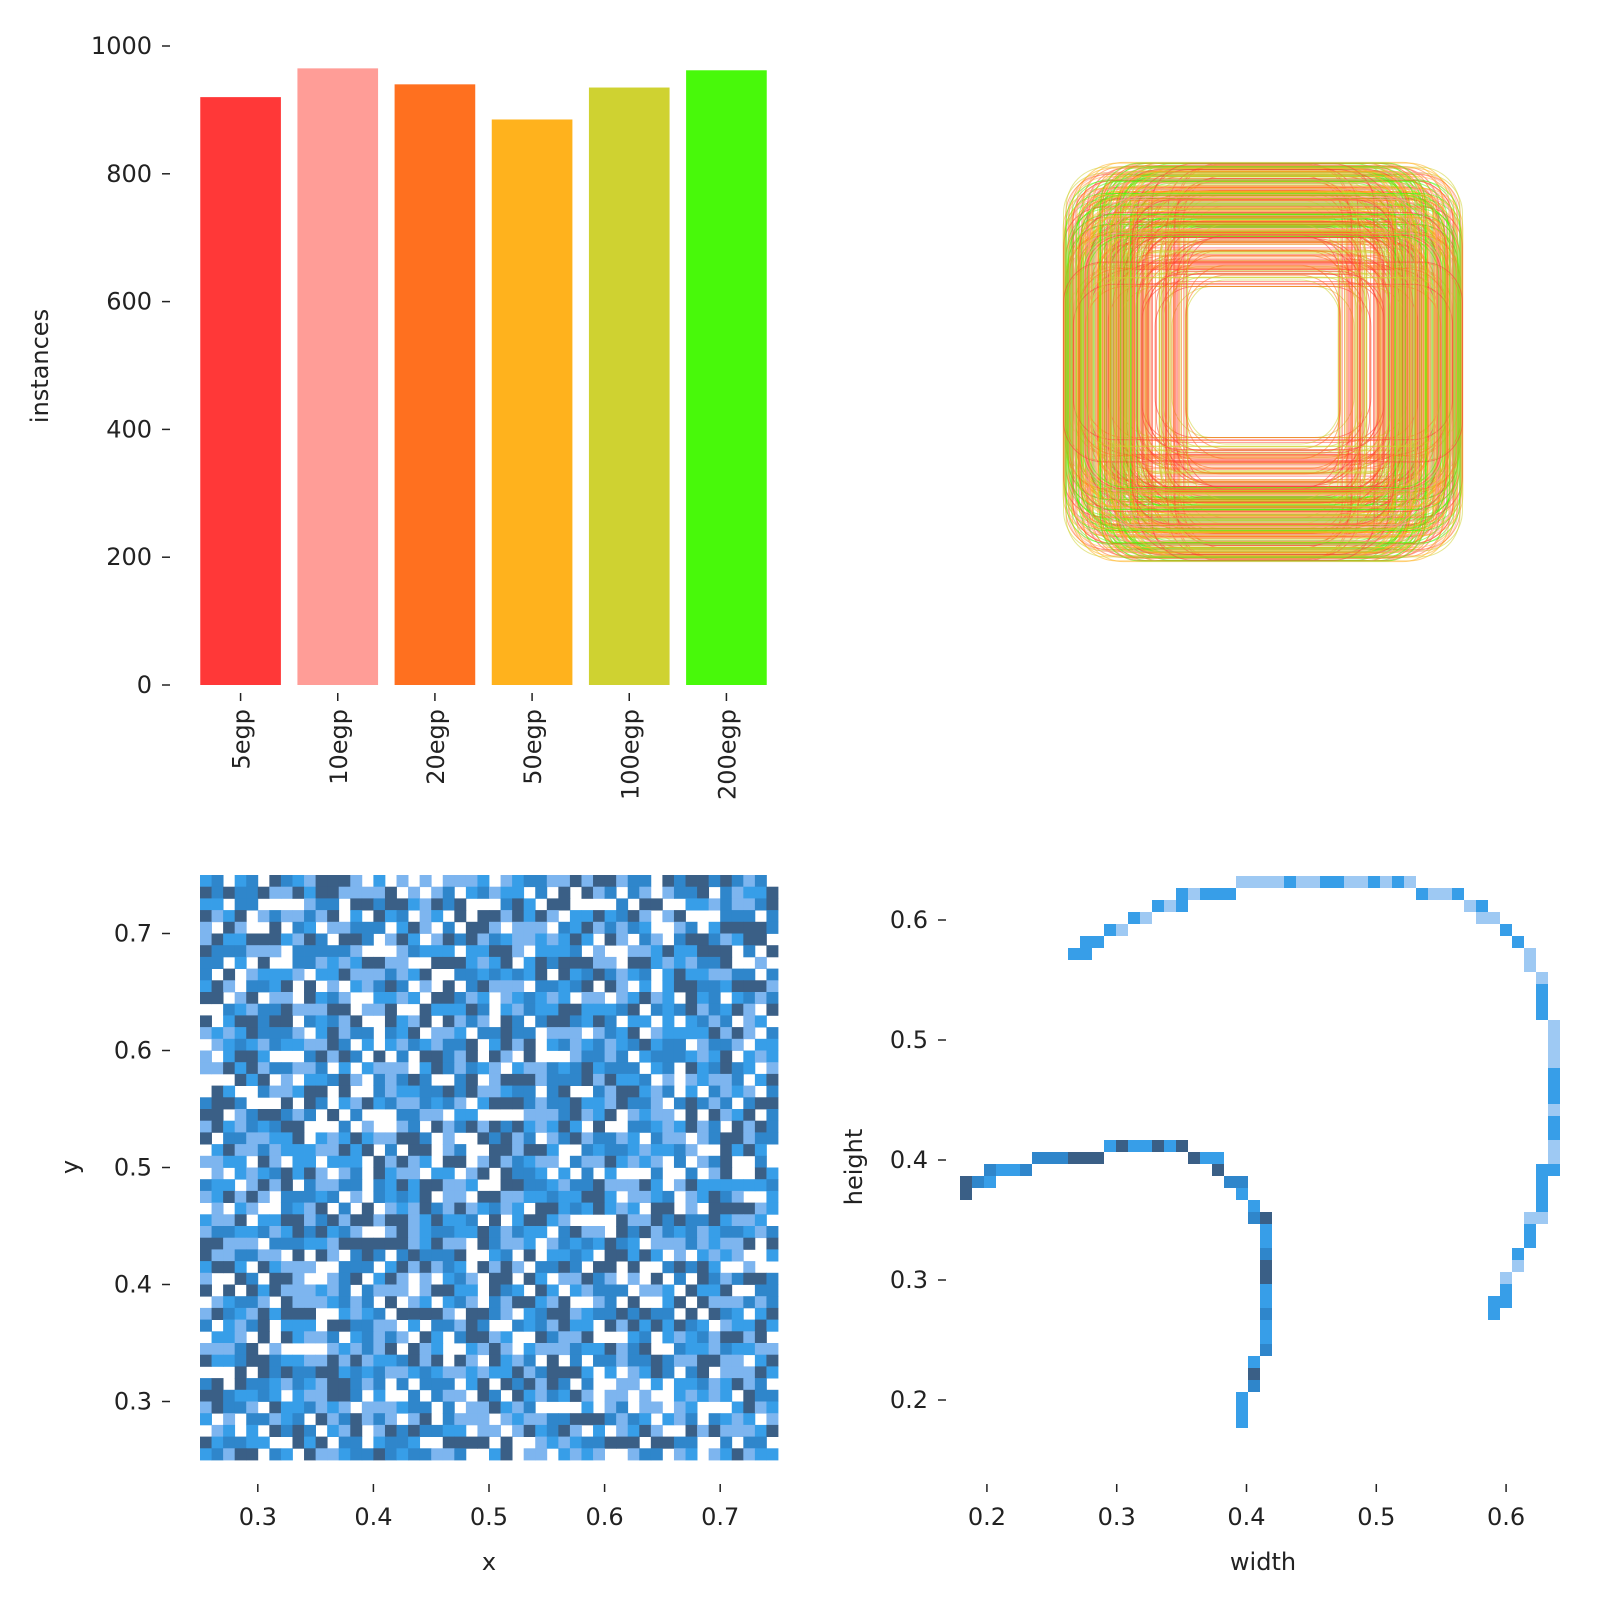  I want to click on box-outline, so click(1263, 362).